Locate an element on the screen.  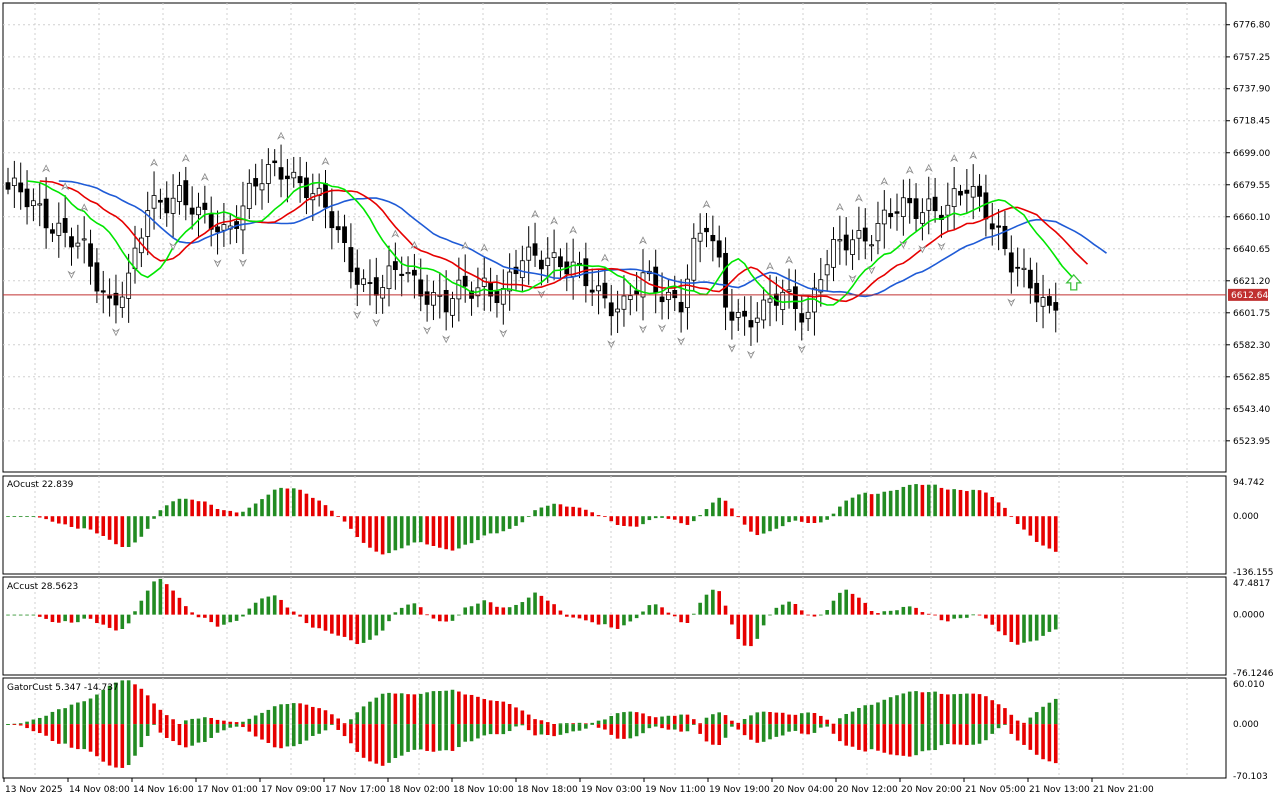
price-tick-label: 6621.20 is located at coordinates (1251, 282).